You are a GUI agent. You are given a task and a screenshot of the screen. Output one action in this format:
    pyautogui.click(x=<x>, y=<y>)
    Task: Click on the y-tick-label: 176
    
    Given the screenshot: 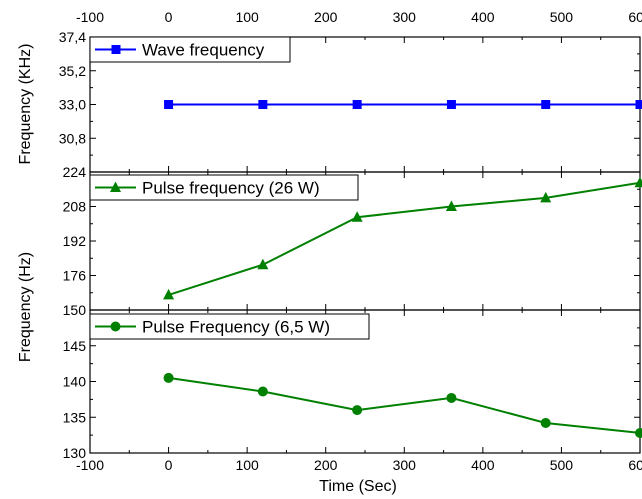 What is the action you would take?
    pyautogui.click(x=75, y=276)
    